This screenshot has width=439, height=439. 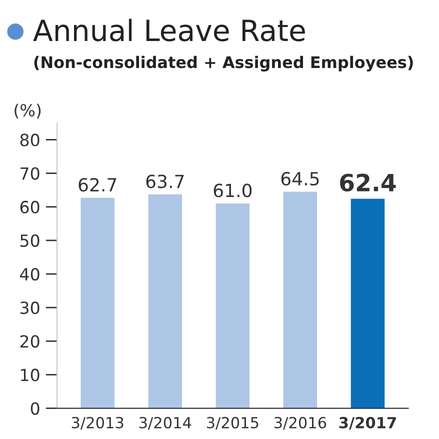 What do you see at coordinates (233, 191) in the screenshot?
I see `data-label: 61.0` at bounding box center [233, 191].